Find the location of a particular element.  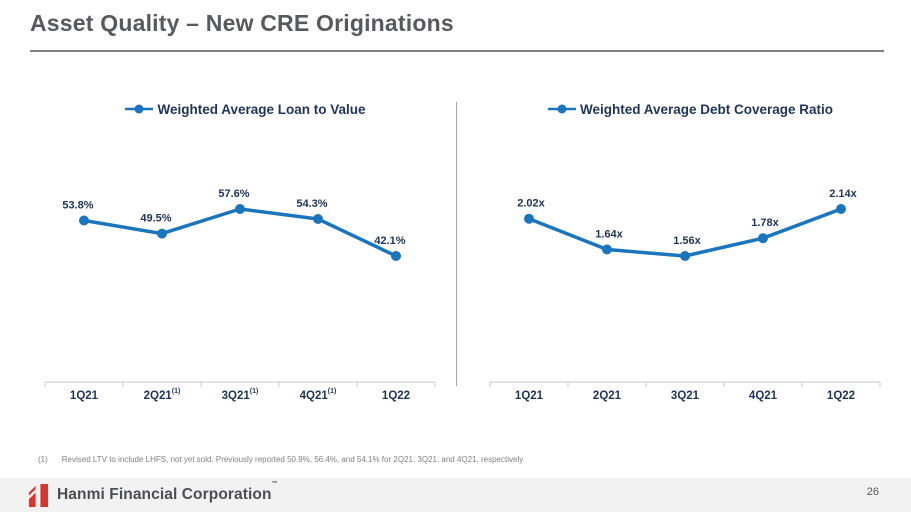

brand-lockup: Hanmi Financial Corporation™ is located at coordinates (152, 494).